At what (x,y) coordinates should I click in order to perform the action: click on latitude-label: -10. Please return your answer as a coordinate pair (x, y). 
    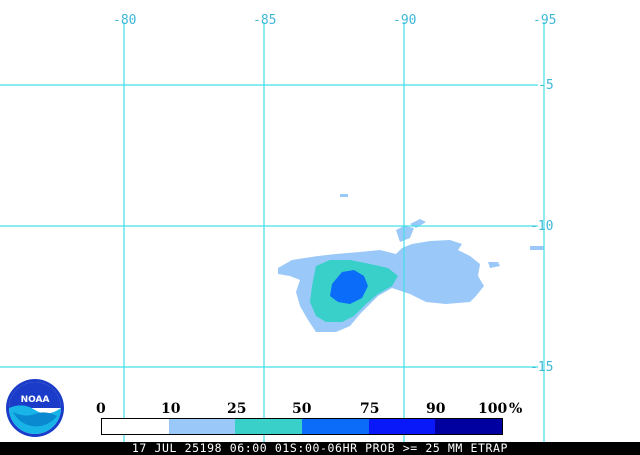
    Looking at the image, I should click on (542, 226).